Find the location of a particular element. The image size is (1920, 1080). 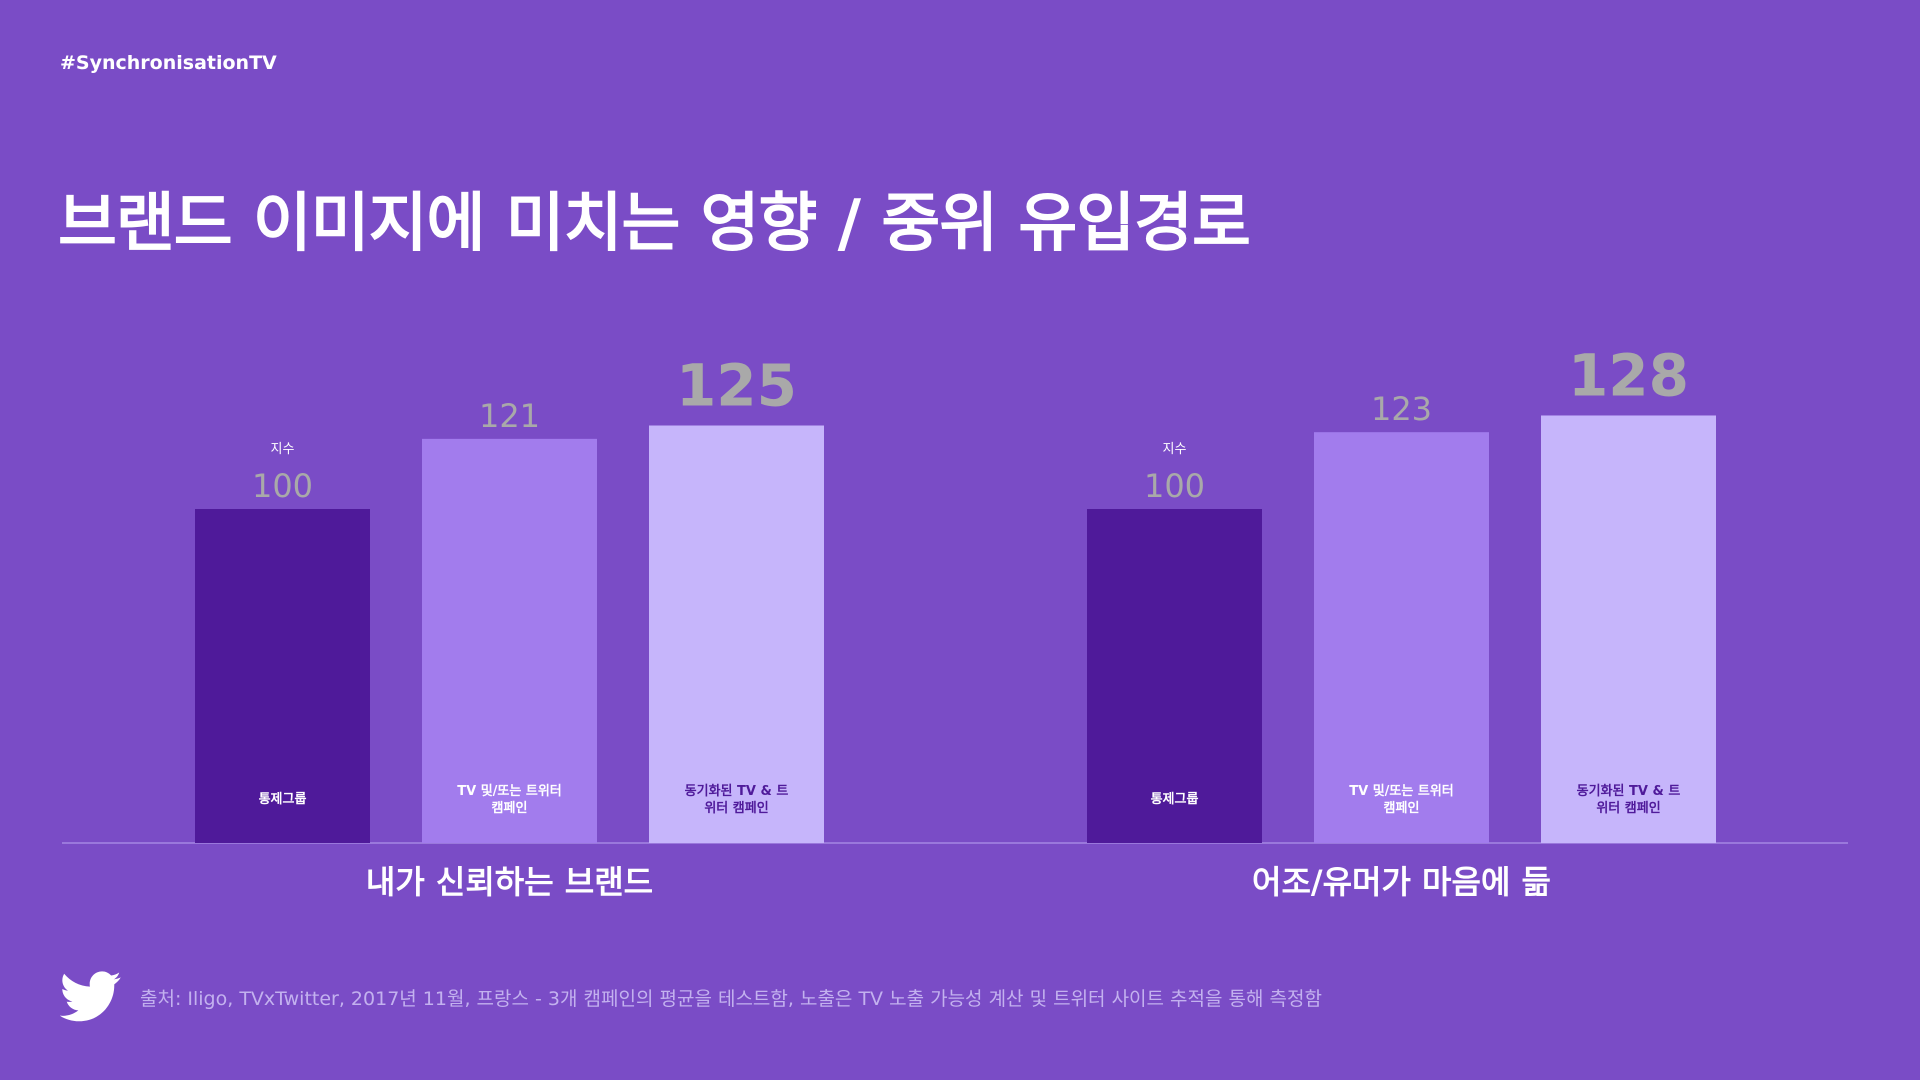

value-label-g0-b1: 121 is located at coordinates (509, 416).